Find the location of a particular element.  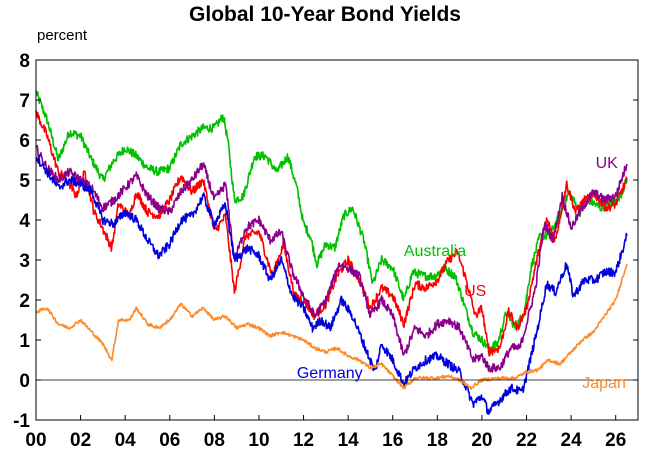

series-label-germany: Germany is located at coordinates (330, 373).